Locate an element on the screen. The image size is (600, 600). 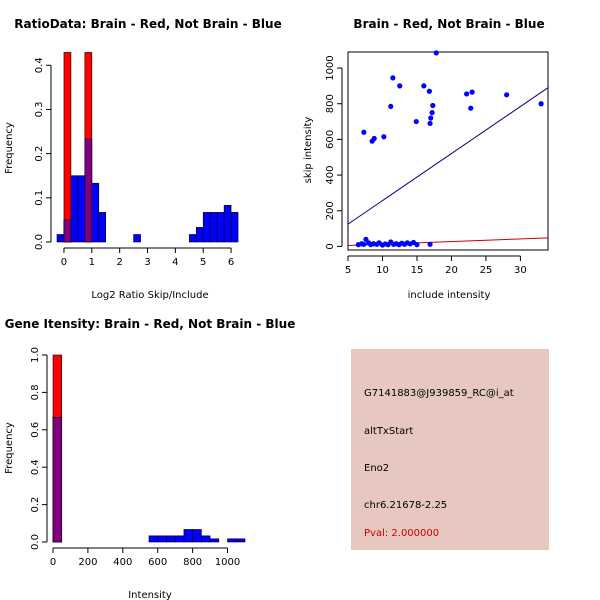
ratio-y-tick-label: 0.0 is located at coordinates (39, 242).